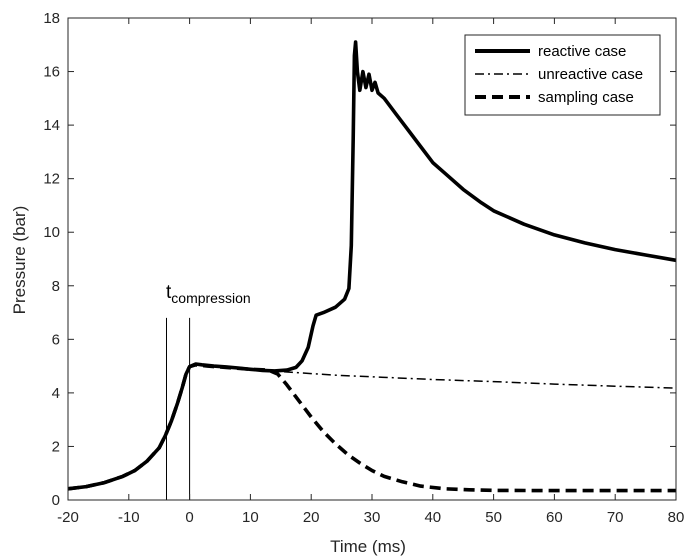 This screenshot has height=556, width=688. I want to click on y-tick-label: 14, so click(51, 125).